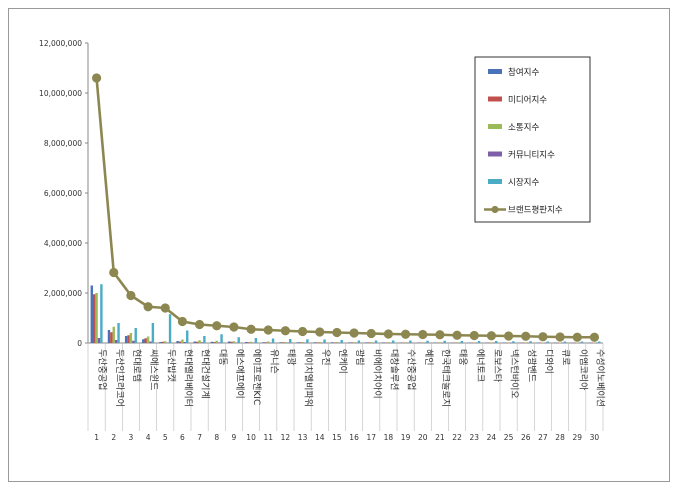  What do you see at coordinates (440, 437) in the screenshot?
I see `x-index-label: 21` at bounding box center [440, 437].